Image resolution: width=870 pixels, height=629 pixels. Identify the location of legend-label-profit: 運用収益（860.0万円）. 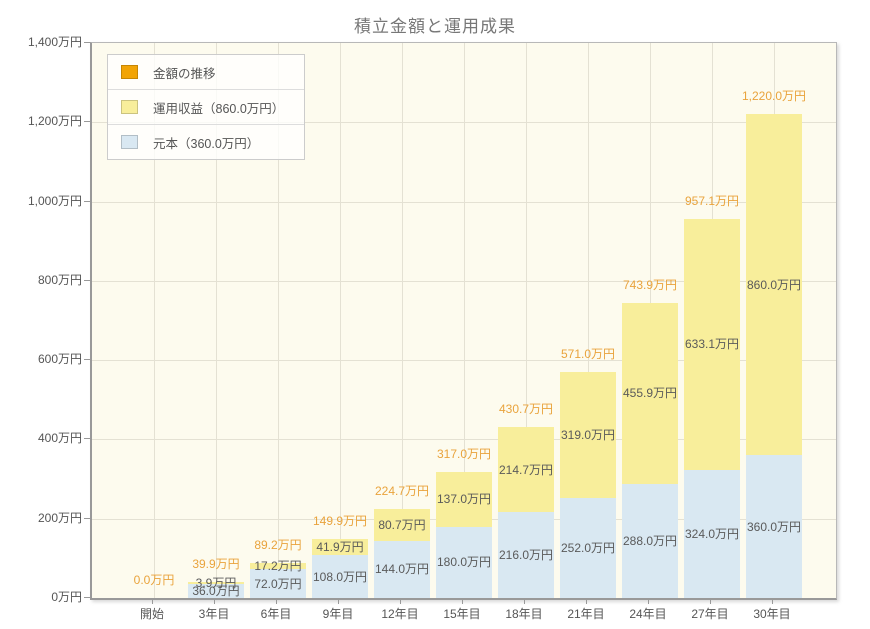
(219, 108).